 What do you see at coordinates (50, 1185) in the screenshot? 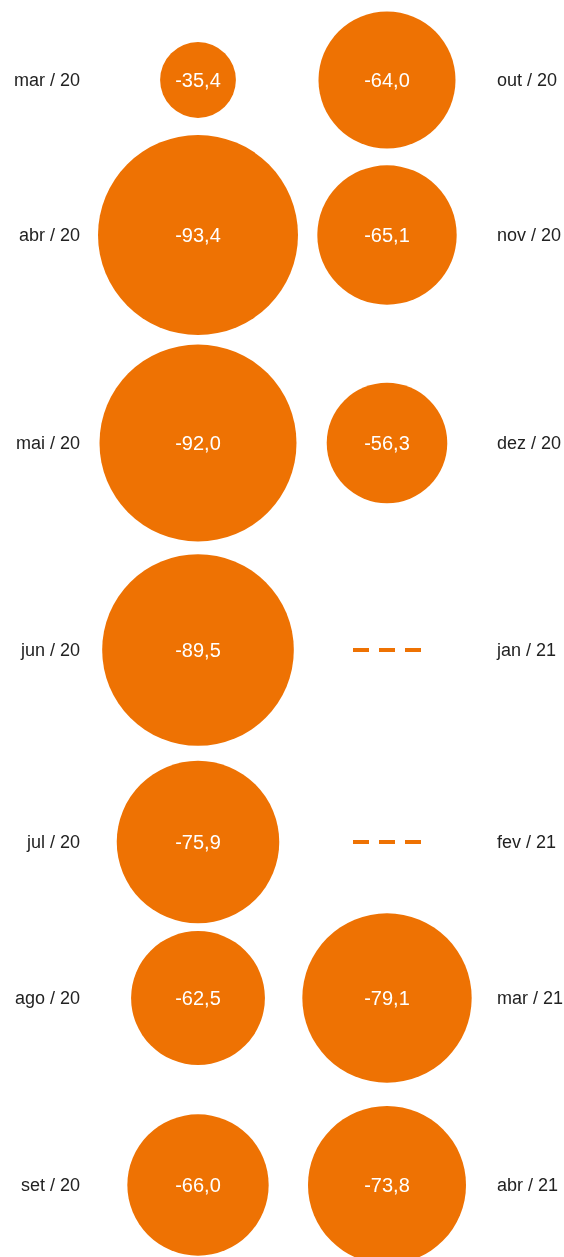
I see `category-label: set / 20` at bounding box center [50, 1185].